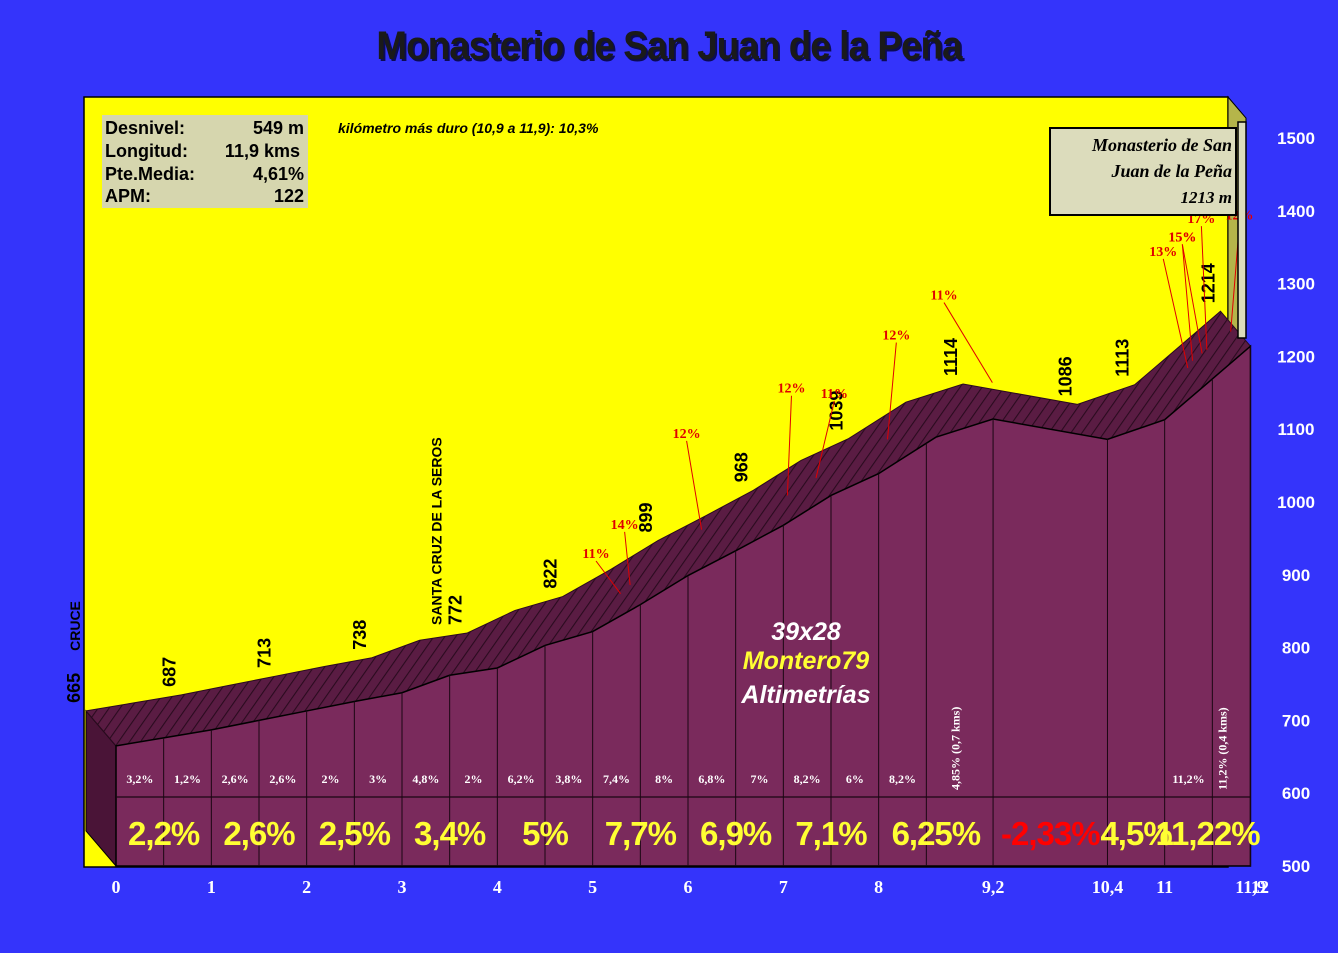  I want to click on chart-title: Monasterio de San Juan de la Peña, so click(669, 46).